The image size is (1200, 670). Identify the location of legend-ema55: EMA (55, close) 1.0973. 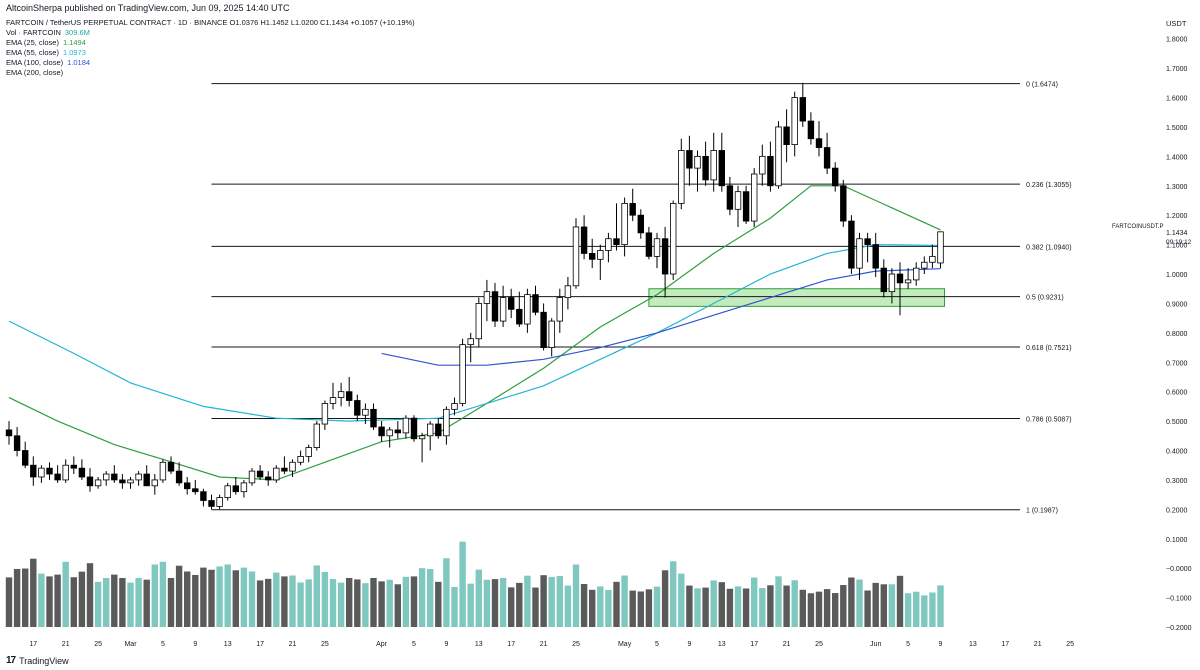
(210, 53).